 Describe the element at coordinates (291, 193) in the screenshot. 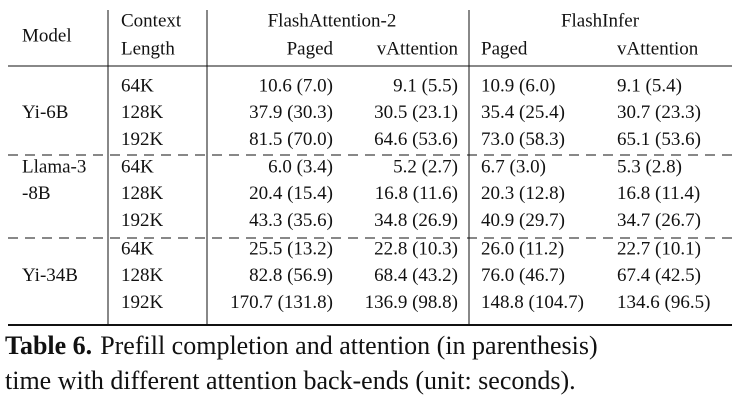

I see `cell: 20.4 (15.4)` at that location.